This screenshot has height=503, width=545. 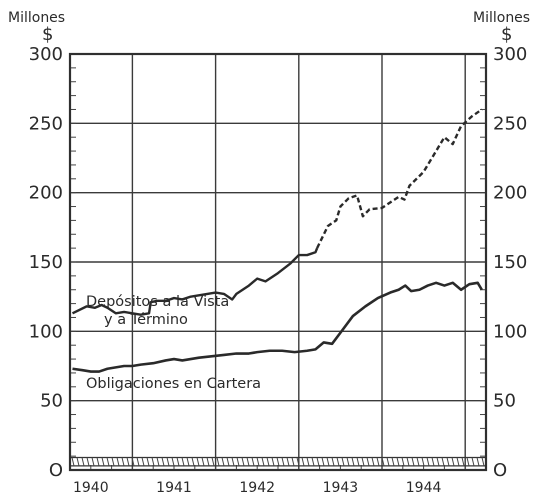 What do you see at coordinates (399, 178) in the screenshot?
I see `series-line-depositos-dashed` at bounding box center [399, 178].